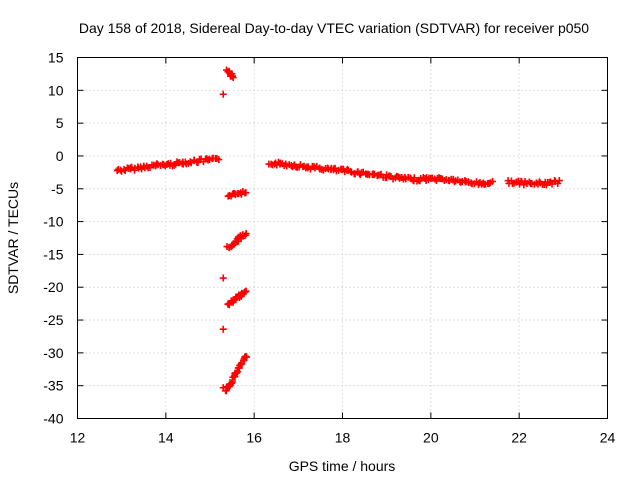 The width and height of the screenshot is (640, 480). Describe the element at coordinates (13, 238) in the screenshot. I see `y-axis-label: SDTVAR / TECUs` at that location.